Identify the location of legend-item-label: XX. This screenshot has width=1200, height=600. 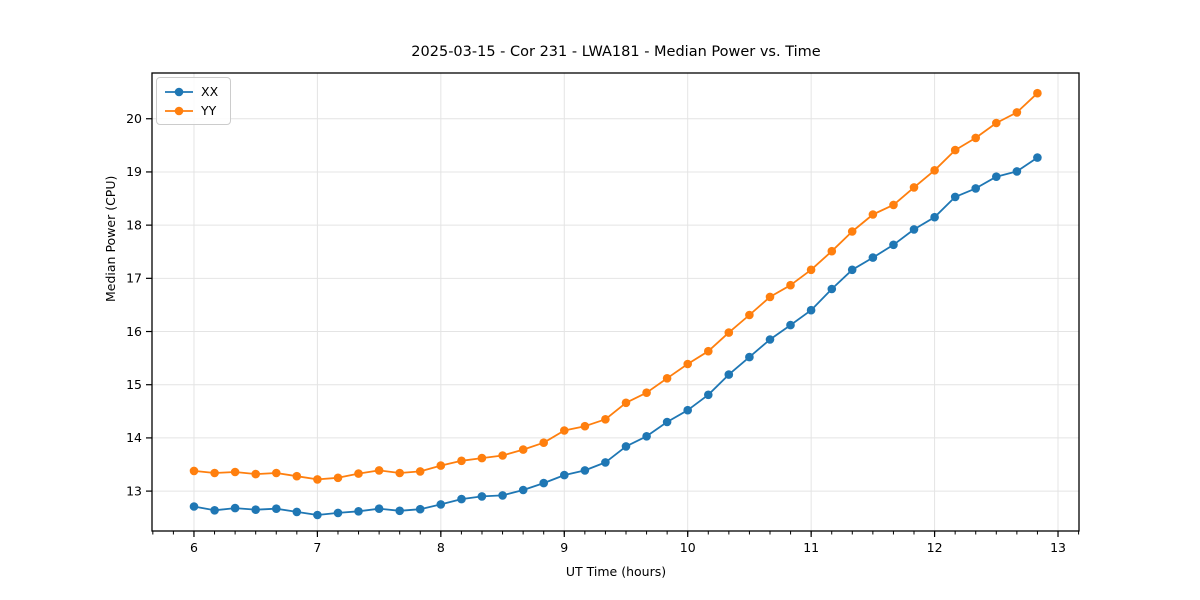
(210, 91).